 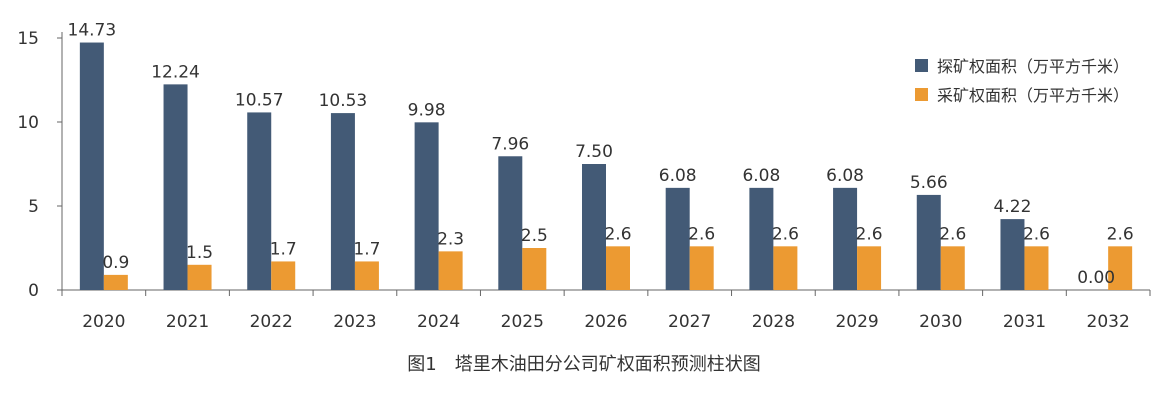 What do you see at coordinates (92, 31) in the screenshot?
I see `data-label-exploration: 14.73` at bounding box center [92, 31].